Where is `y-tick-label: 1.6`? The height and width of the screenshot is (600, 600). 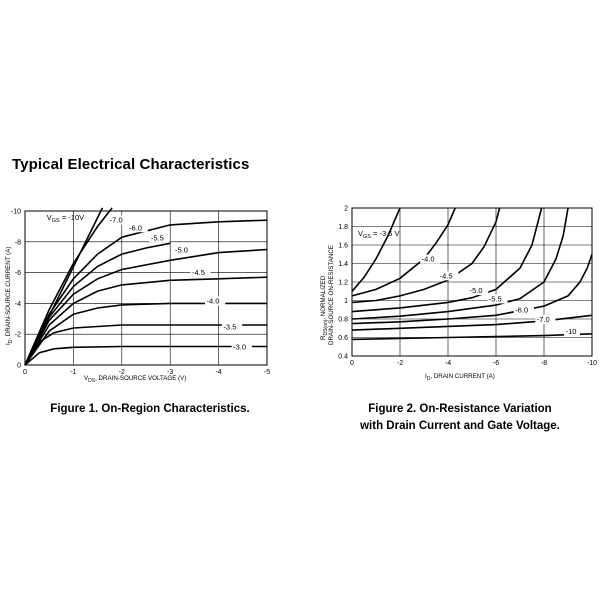
y-tick-label: 1.6 is located at coordinates (343, 246).